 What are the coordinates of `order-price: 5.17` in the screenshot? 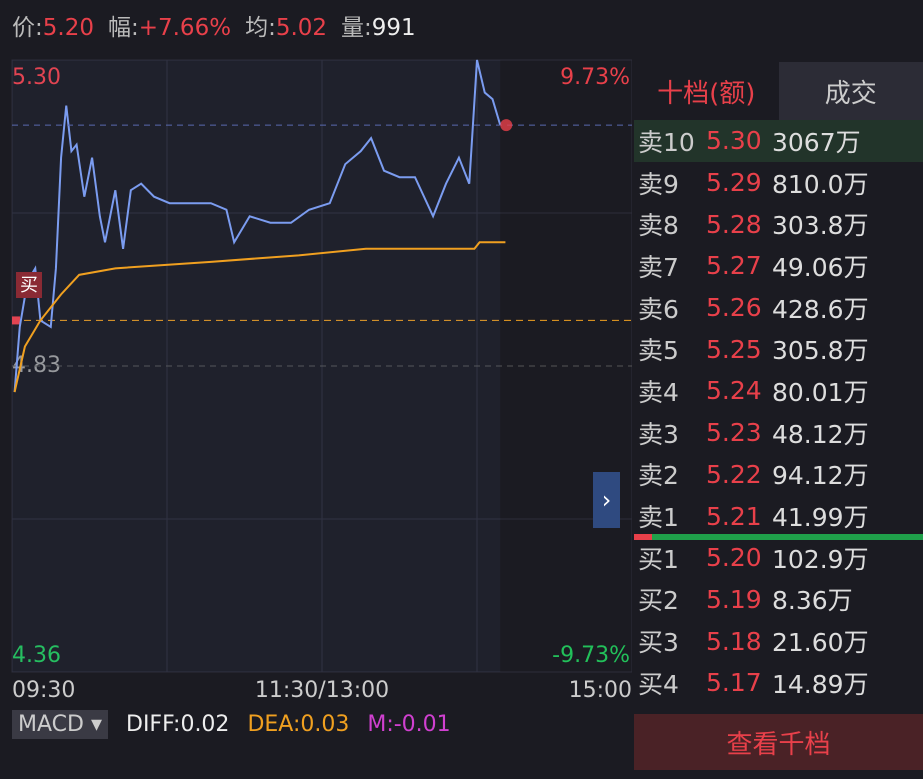 It's located at (734, 683).